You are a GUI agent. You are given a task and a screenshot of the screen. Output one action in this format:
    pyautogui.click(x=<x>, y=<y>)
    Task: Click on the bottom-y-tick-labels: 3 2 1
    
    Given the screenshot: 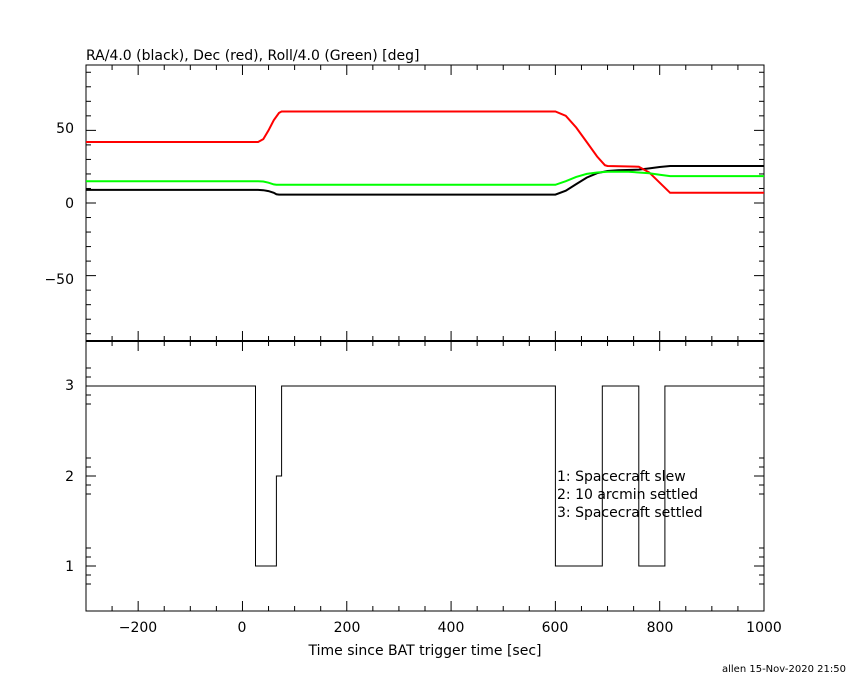 What is the action you would take?
    pyautogui.click(x=69, y=476)
    